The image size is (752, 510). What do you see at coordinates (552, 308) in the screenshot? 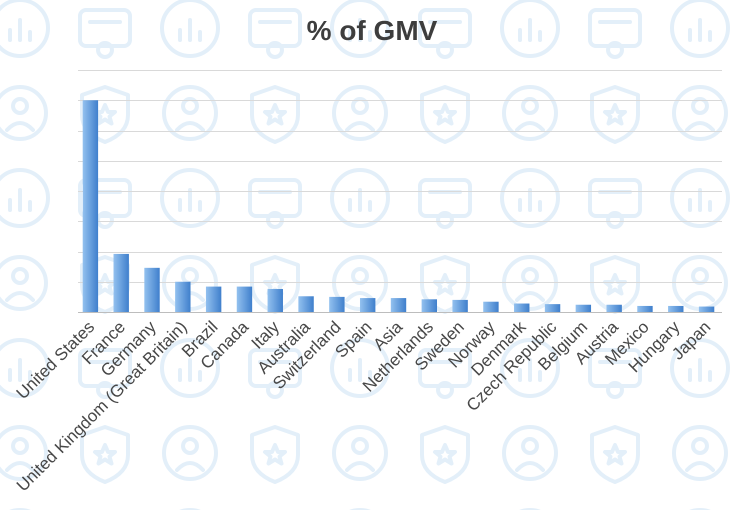
I see `bar-czech-republic` at bounding box center [552, 308].